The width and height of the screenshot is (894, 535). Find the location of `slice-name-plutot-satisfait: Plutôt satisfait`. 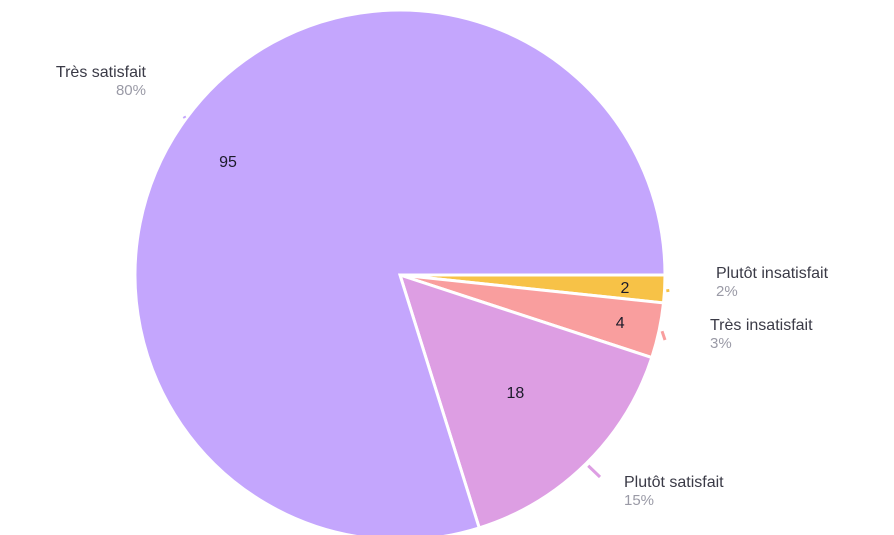

slice-name-plutot-satisfait: Plutôt satisfait is located at coordinates (674, 482).